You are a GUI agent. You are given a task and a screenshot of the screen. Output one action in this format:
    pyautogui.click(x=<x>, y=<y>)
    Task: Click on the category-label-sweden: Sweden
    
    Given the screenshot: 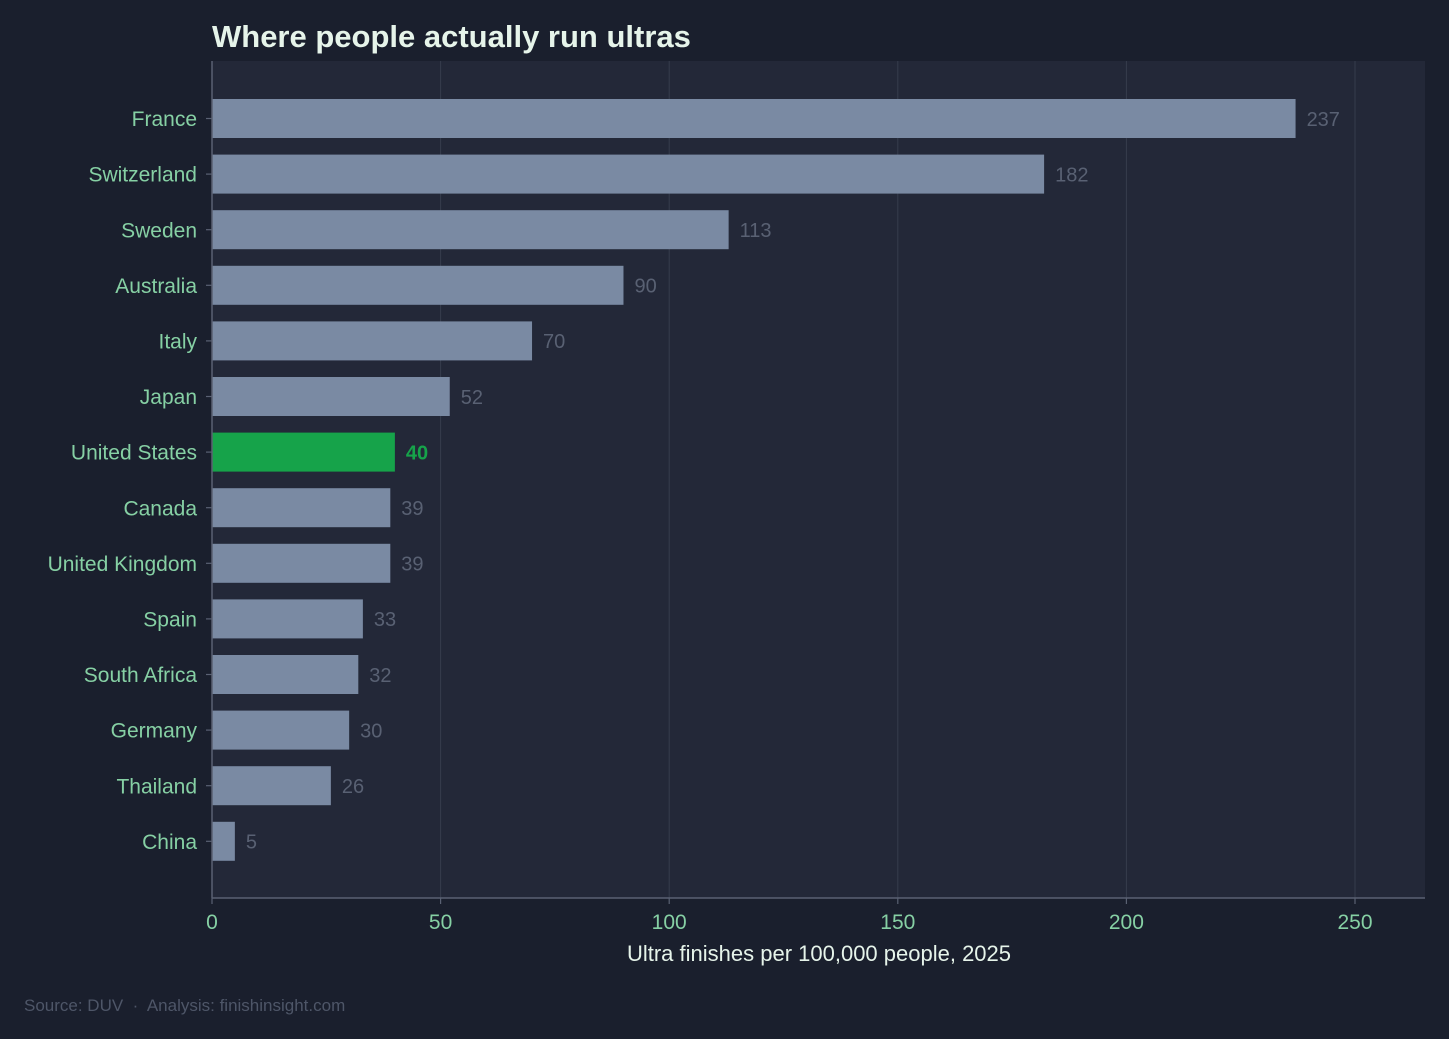 What is the action you would take?
    pyautogui.click(x=159, y=230)
    